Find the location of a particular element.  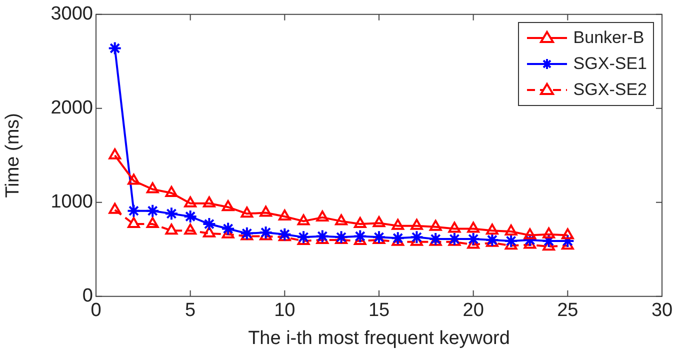

legend-label: SGX-SE2 is located at coordinates (610, 90).